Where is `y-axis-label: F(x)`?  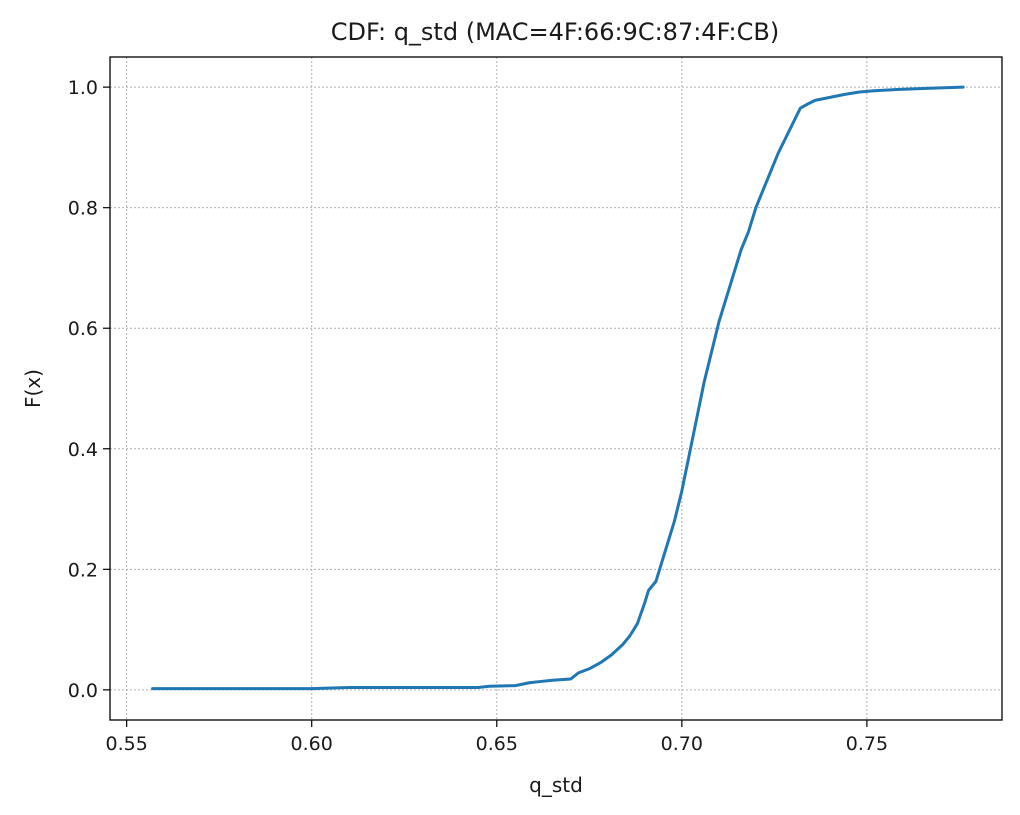 y-axis-label: F(x) is located at coordinates (33, 388).